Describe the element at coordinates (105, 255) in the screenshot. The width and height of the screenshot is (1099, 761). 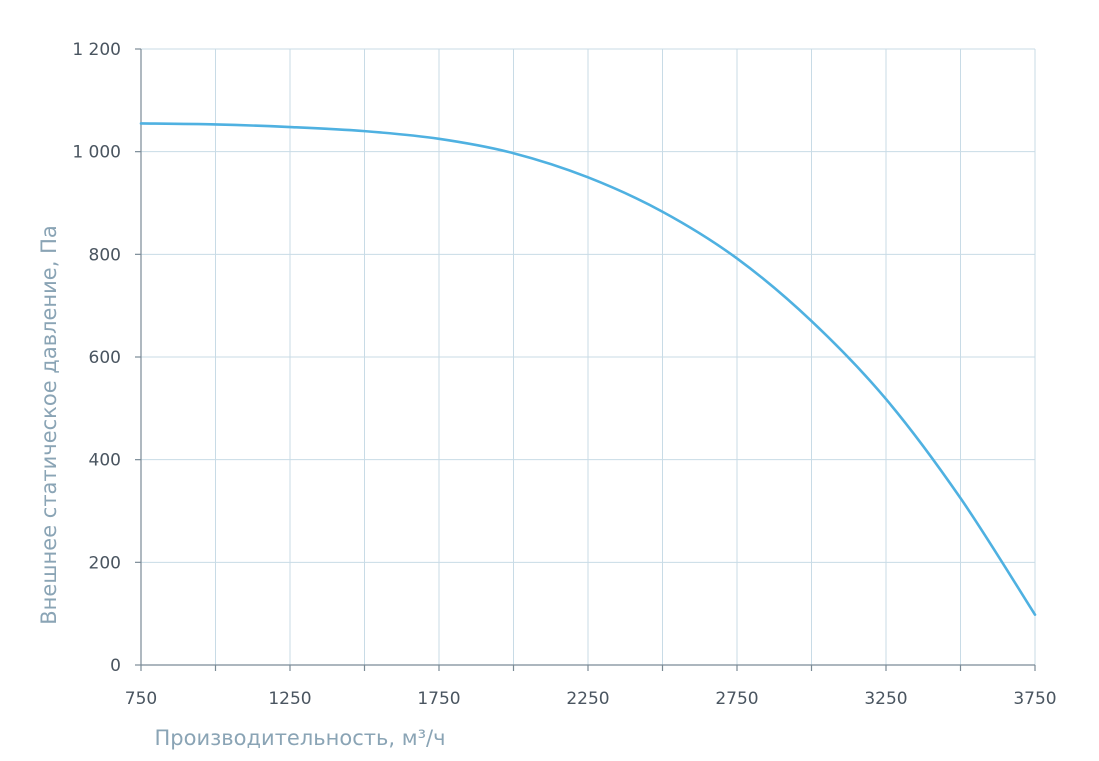
I see `y-tick-label: 800` at that location.